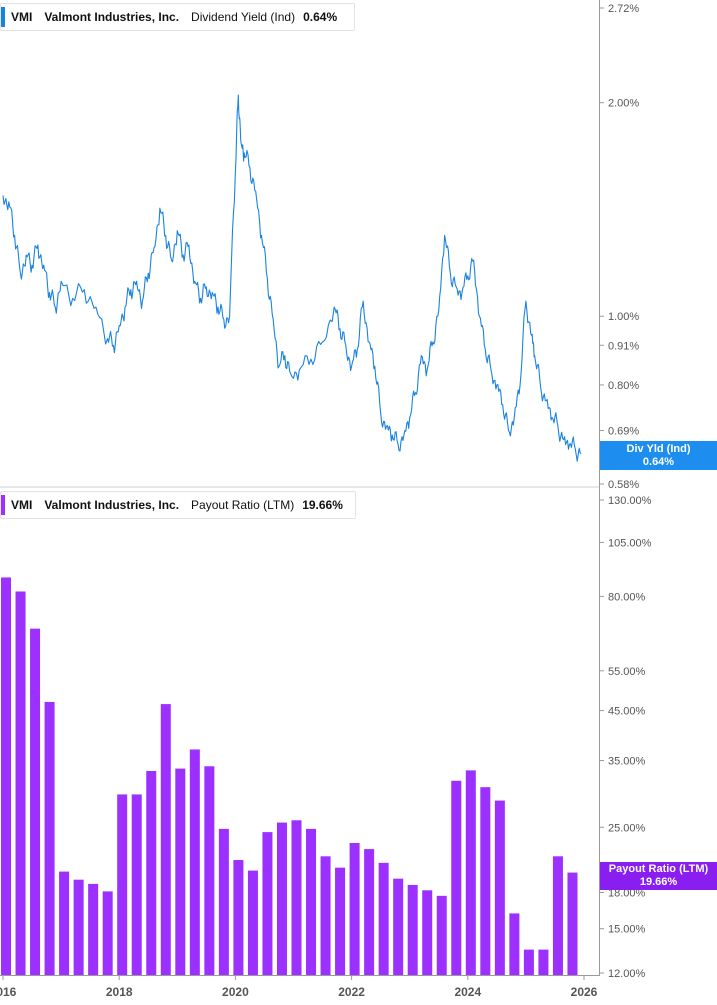 The height and width of the screenshot is (1005, 717). Describe the element at coordinates (623, 432) in the screenshot. I see `y-tick-label: 0.69%` at that location.